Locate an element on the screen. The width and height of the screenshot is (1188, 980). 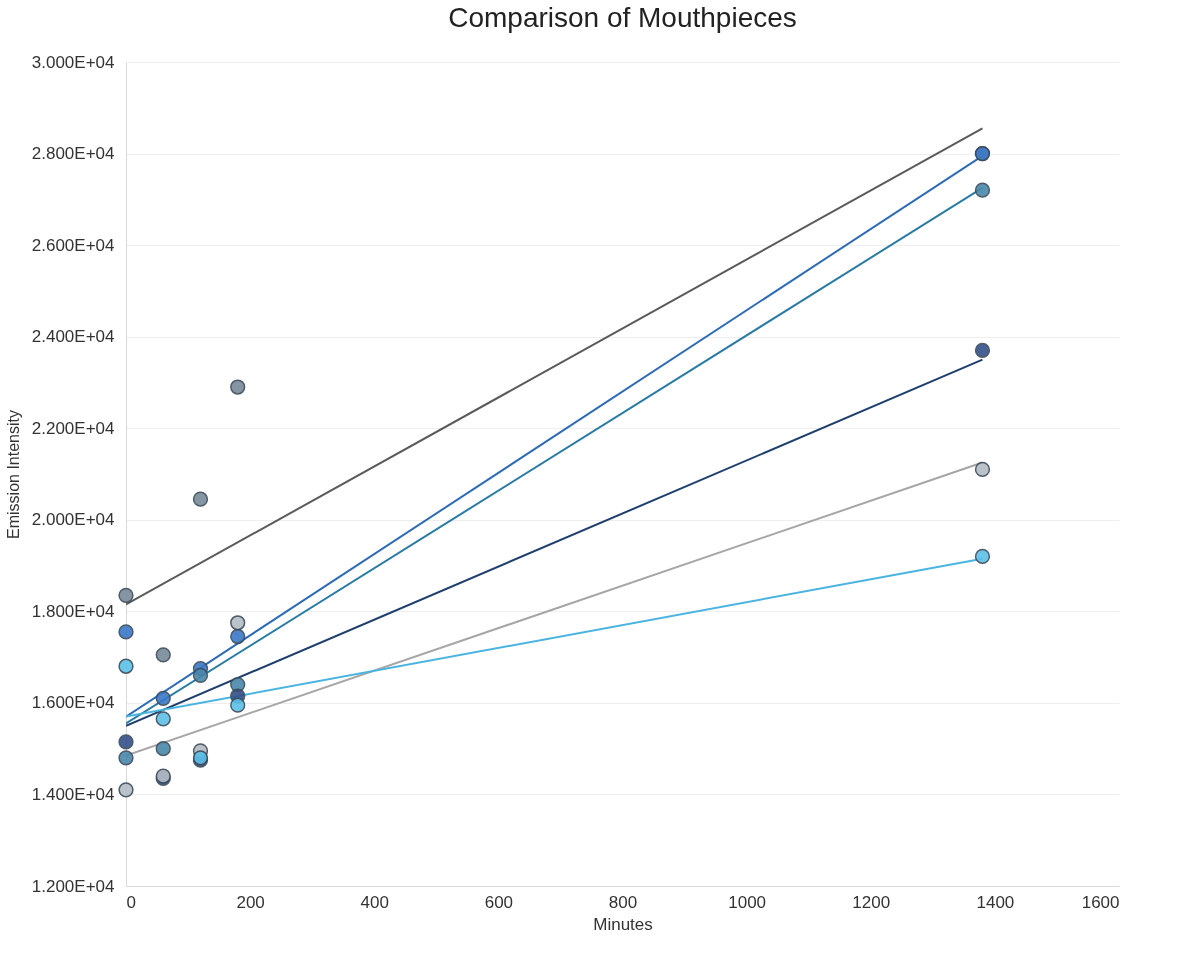
y-tick-label: 1.400E+04 is located at coordinates (73, 794).